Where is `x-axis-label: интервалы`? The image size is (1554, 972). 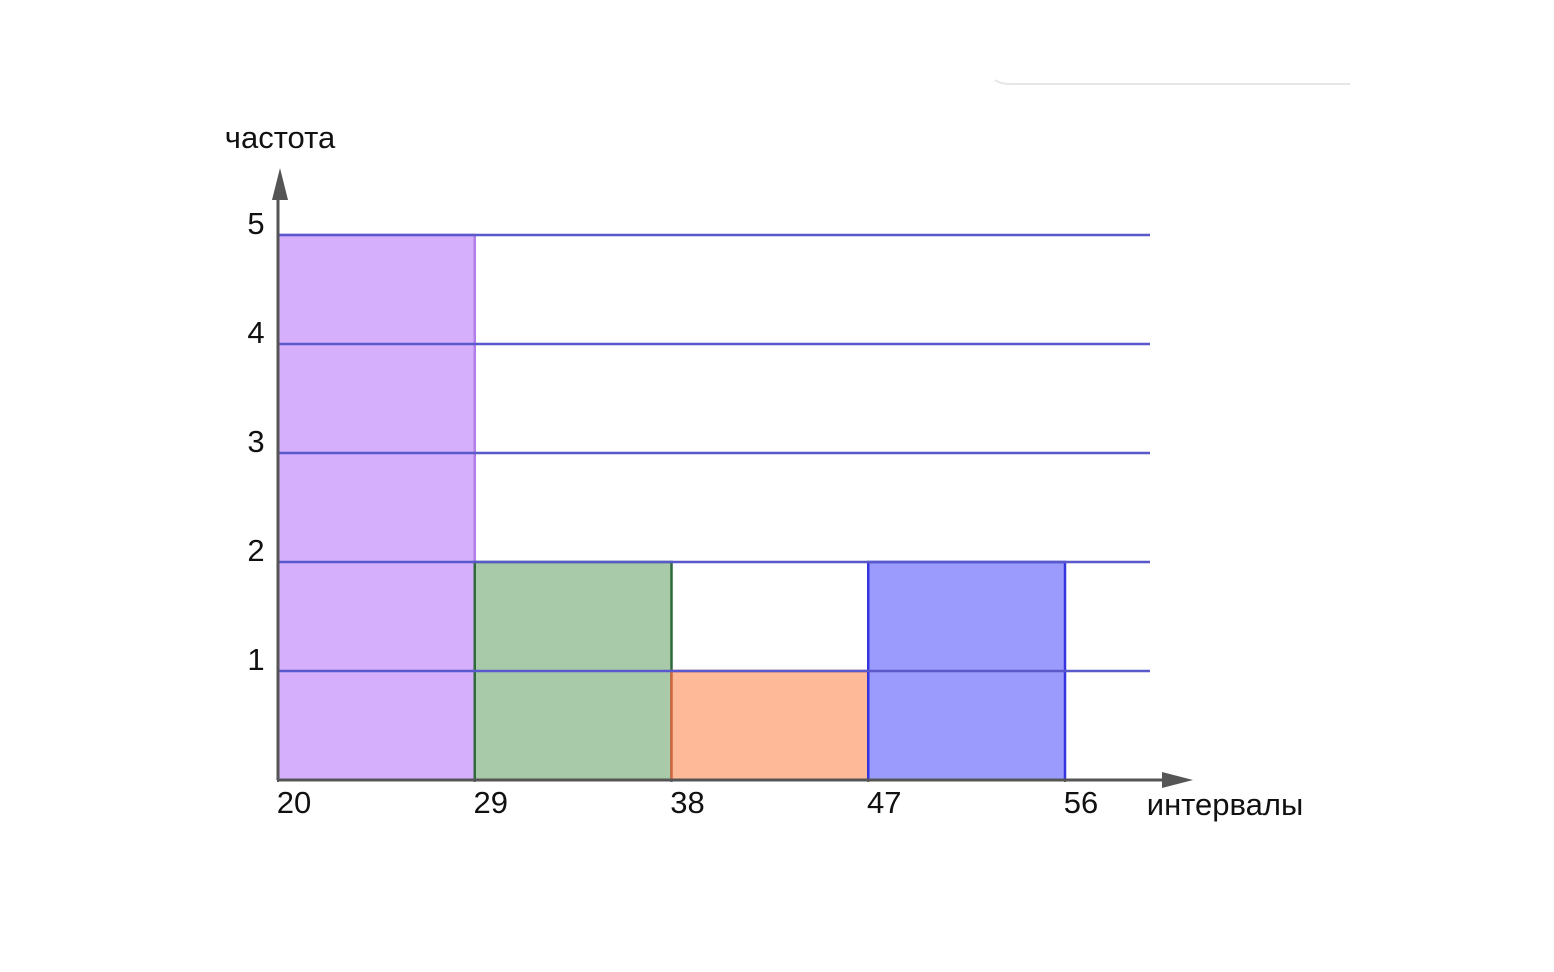
x-axis-label: интервалы is located at coordinates (1225, 804).